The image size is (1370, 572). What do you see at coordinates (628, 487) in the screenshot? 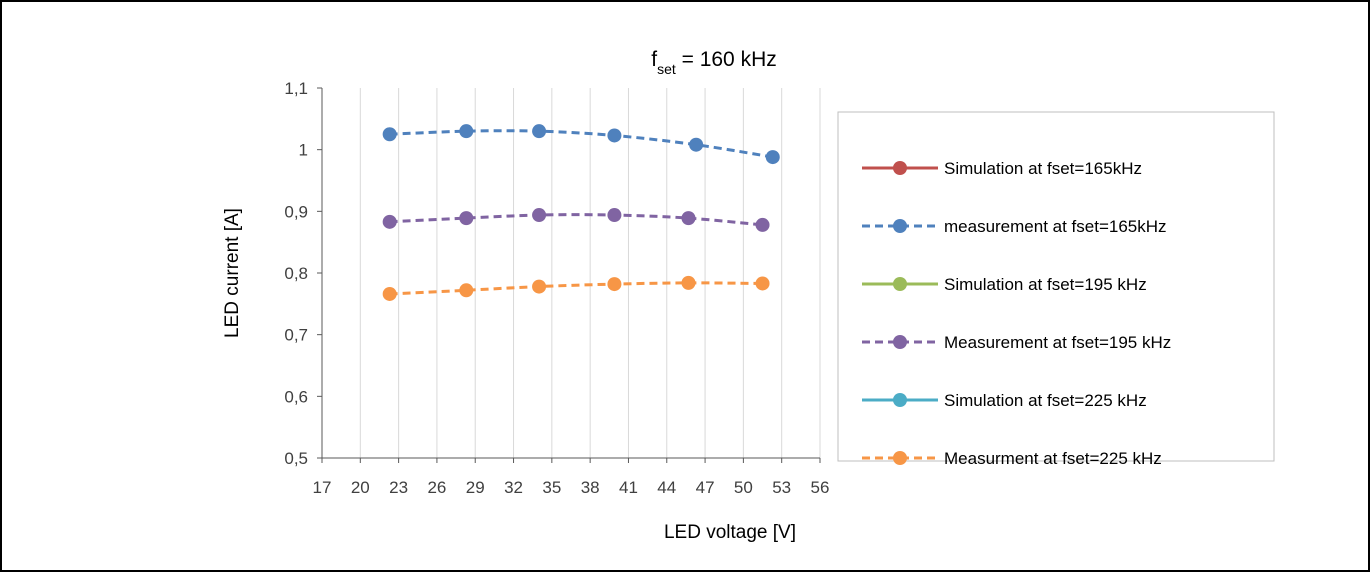
I see `x-tick-label: 41` at bounding box center [628, 487].